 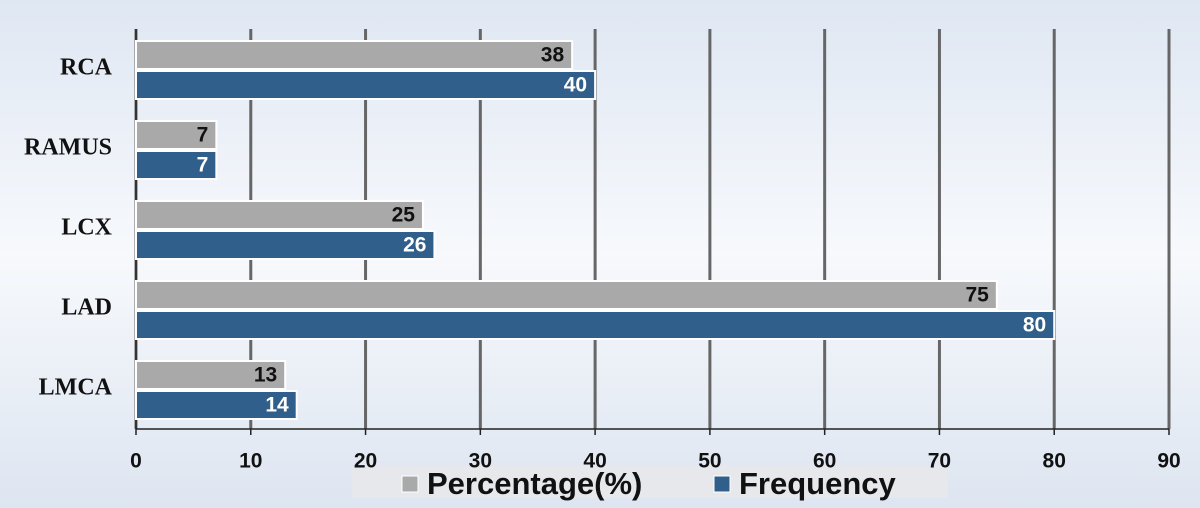 What do you see at coordinates (404, 215) in the screenshot?
I see `data-label: 25` at bounding box center [404, 215].